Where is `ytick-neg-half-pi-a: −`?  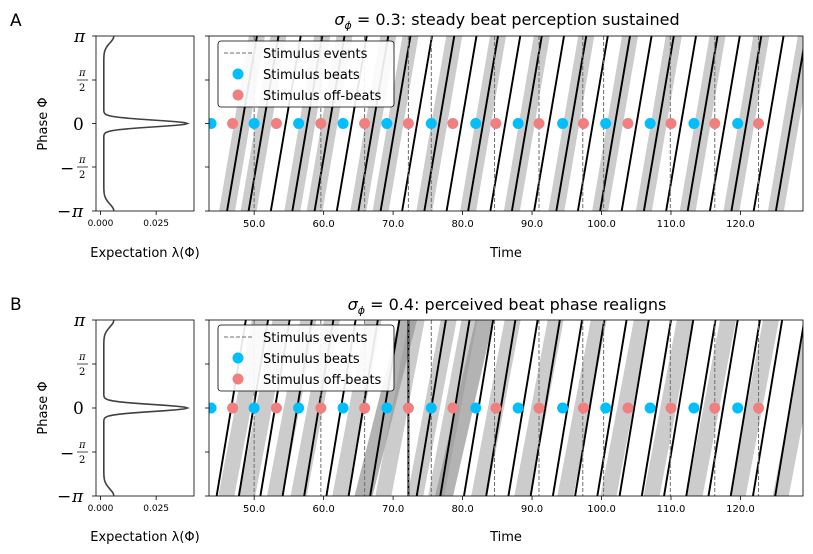 ytick-neg-half-pi-a: − is located at coordinates (67, 169).